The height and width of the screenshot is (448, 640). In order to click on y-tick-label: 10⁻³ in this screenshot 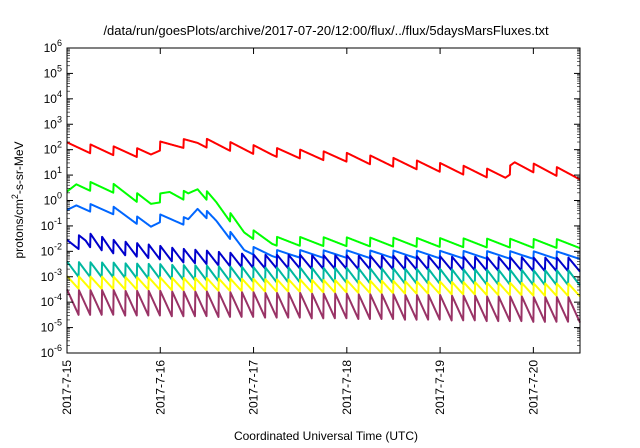, I will do `click(51, 275)`.